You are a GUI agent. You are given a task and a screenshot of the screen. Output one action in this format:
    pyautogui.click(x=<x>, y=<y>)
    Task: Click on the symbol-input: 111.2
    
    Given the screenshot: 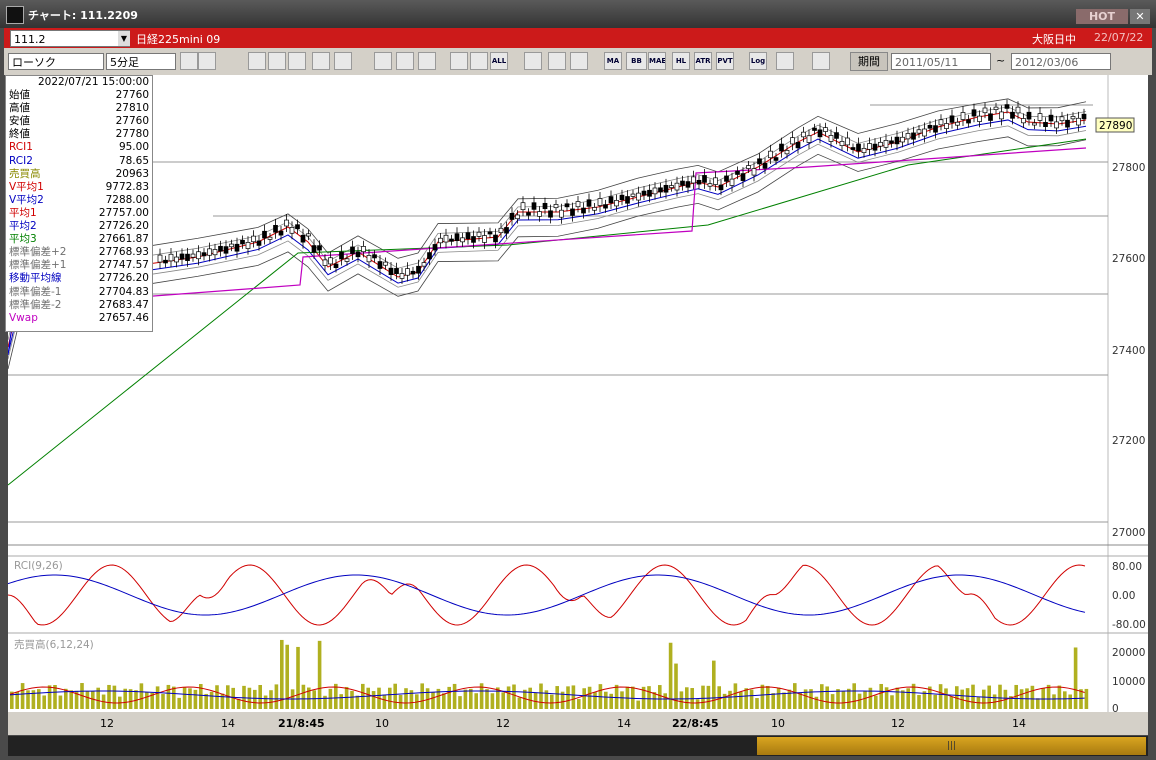 What is the action you would take?
    pyautogui.click(x=70, y=38)
    